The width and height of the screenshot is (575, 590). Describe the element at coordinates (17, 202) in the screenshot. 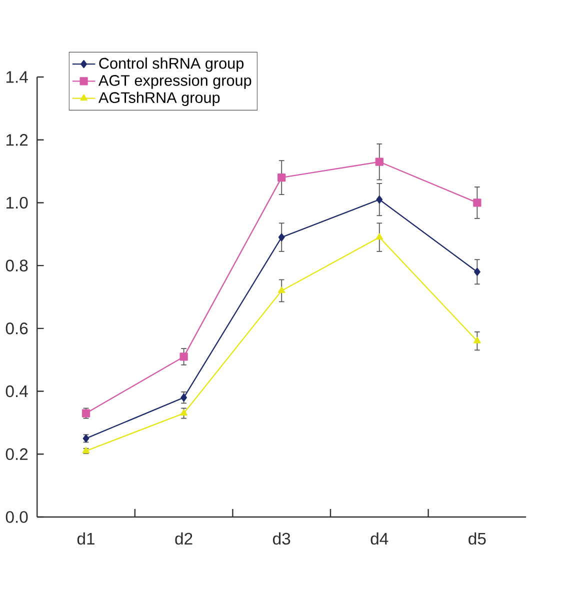

I see `y-tick-label: 1.0` at that location.